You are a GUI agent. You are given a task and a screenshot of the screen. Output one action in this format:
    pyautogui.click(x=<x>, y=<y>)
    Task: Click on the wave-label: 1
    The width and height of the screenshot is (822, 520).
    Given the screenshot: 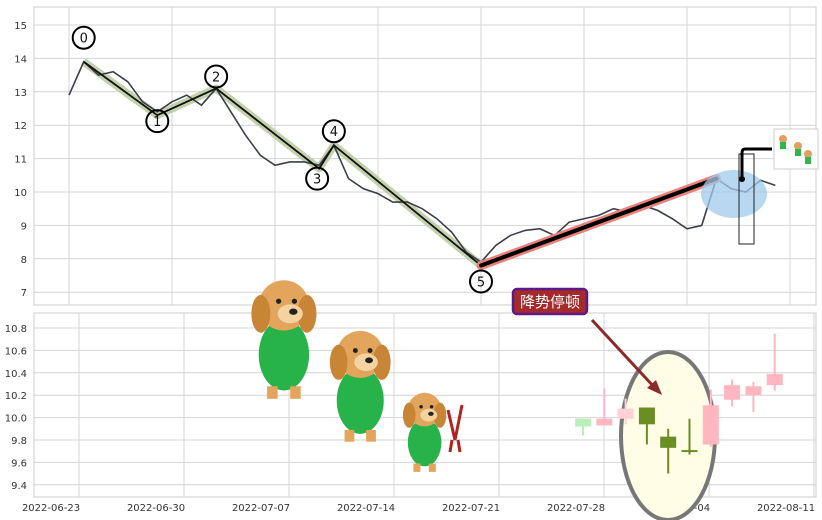 What is the action you would take?
    pyautogui.click(x=157, y=122)
    